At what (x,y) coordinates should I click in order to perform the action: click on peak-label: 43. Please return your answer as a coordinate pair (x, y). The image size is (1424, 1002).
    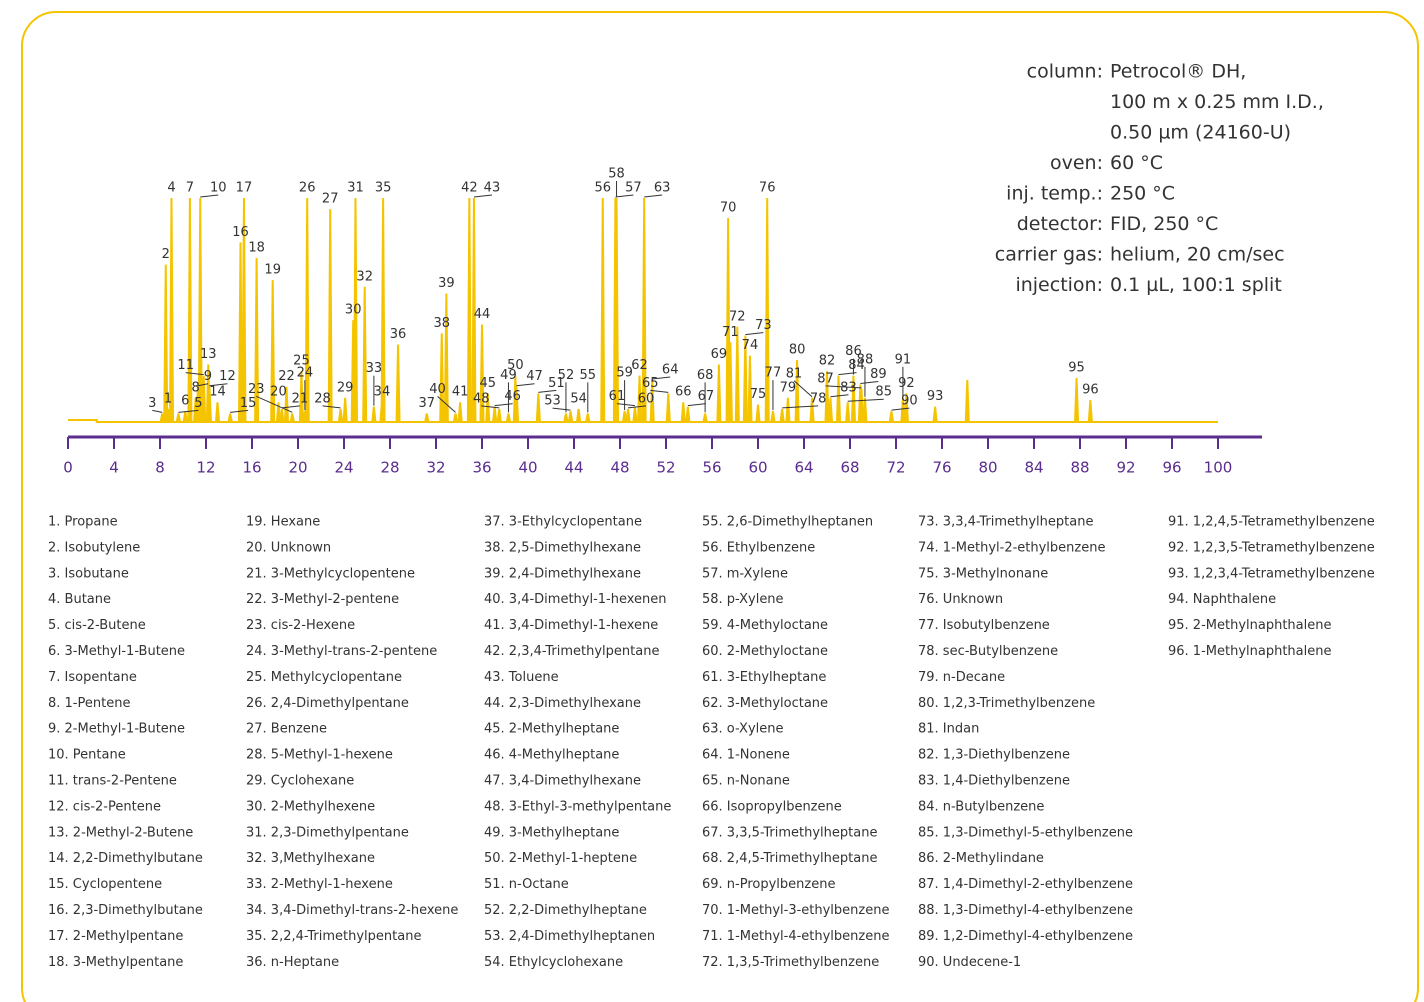
    Looking at the image, I should click on (492, 188).